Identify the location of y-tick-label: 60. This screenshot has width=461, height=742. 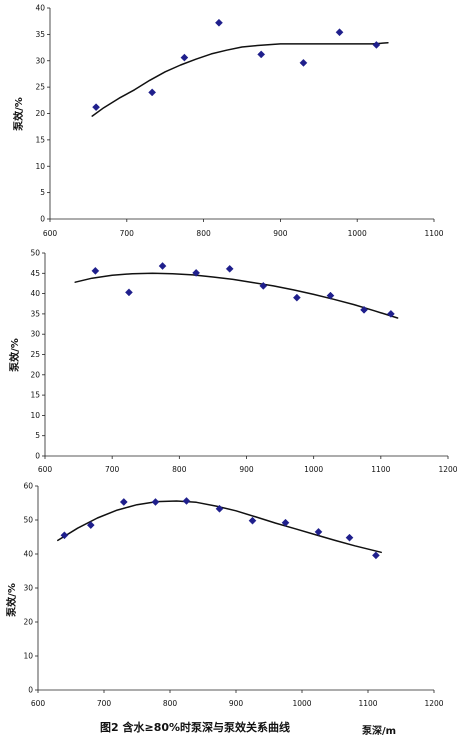
(28, 486).